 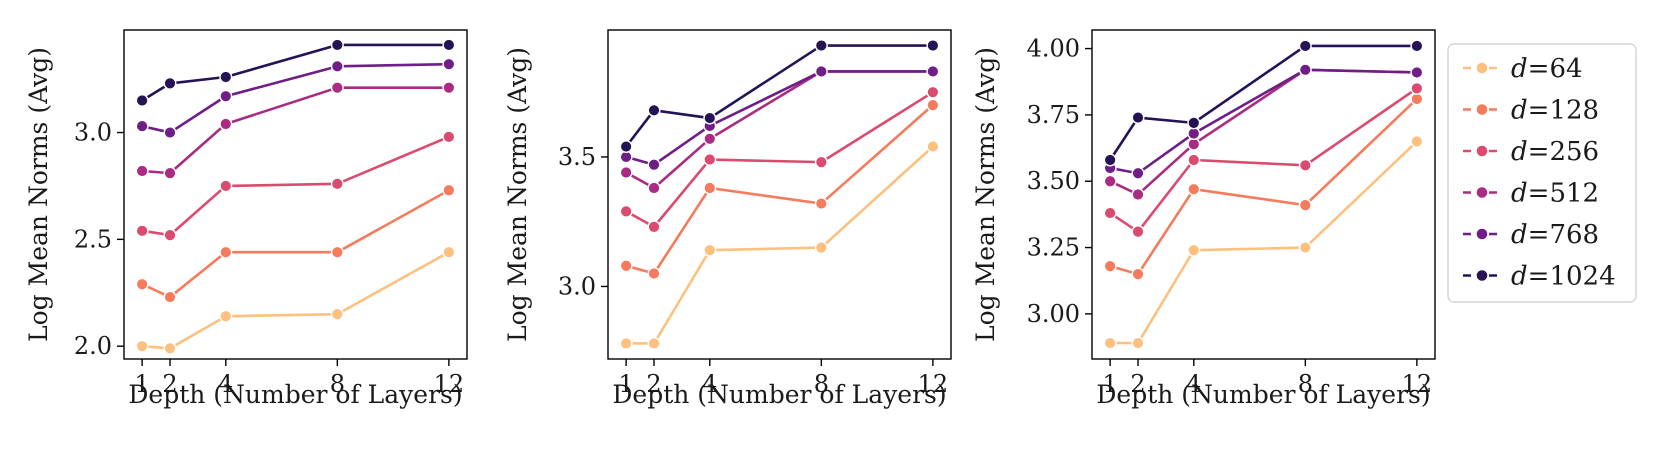 What do you see at coordinates (1563, 277) in the screenshot?
I see `legend-label: d=1024` at bounding box center [1563, 277].